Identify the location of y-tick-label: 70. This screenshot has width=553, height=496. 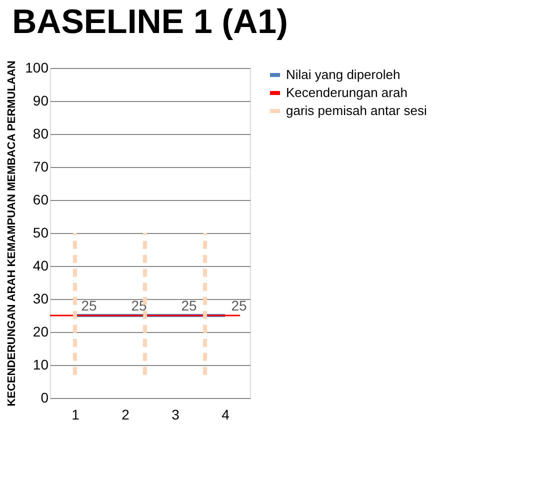
(40, 166).